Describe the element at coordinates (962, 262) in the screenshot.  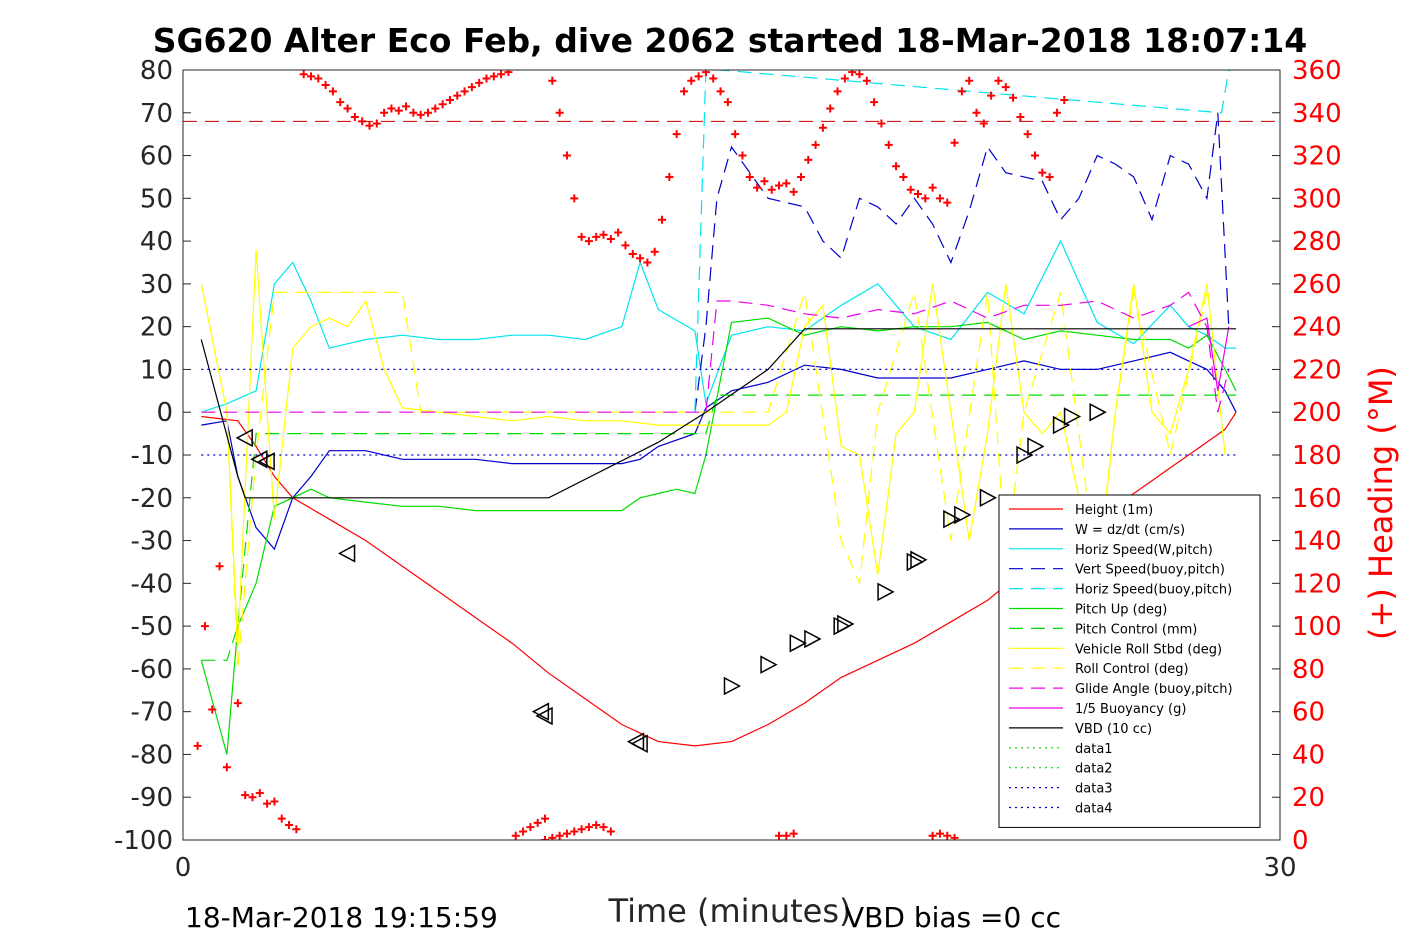
I see `series-line-vert_buoy` at that location.